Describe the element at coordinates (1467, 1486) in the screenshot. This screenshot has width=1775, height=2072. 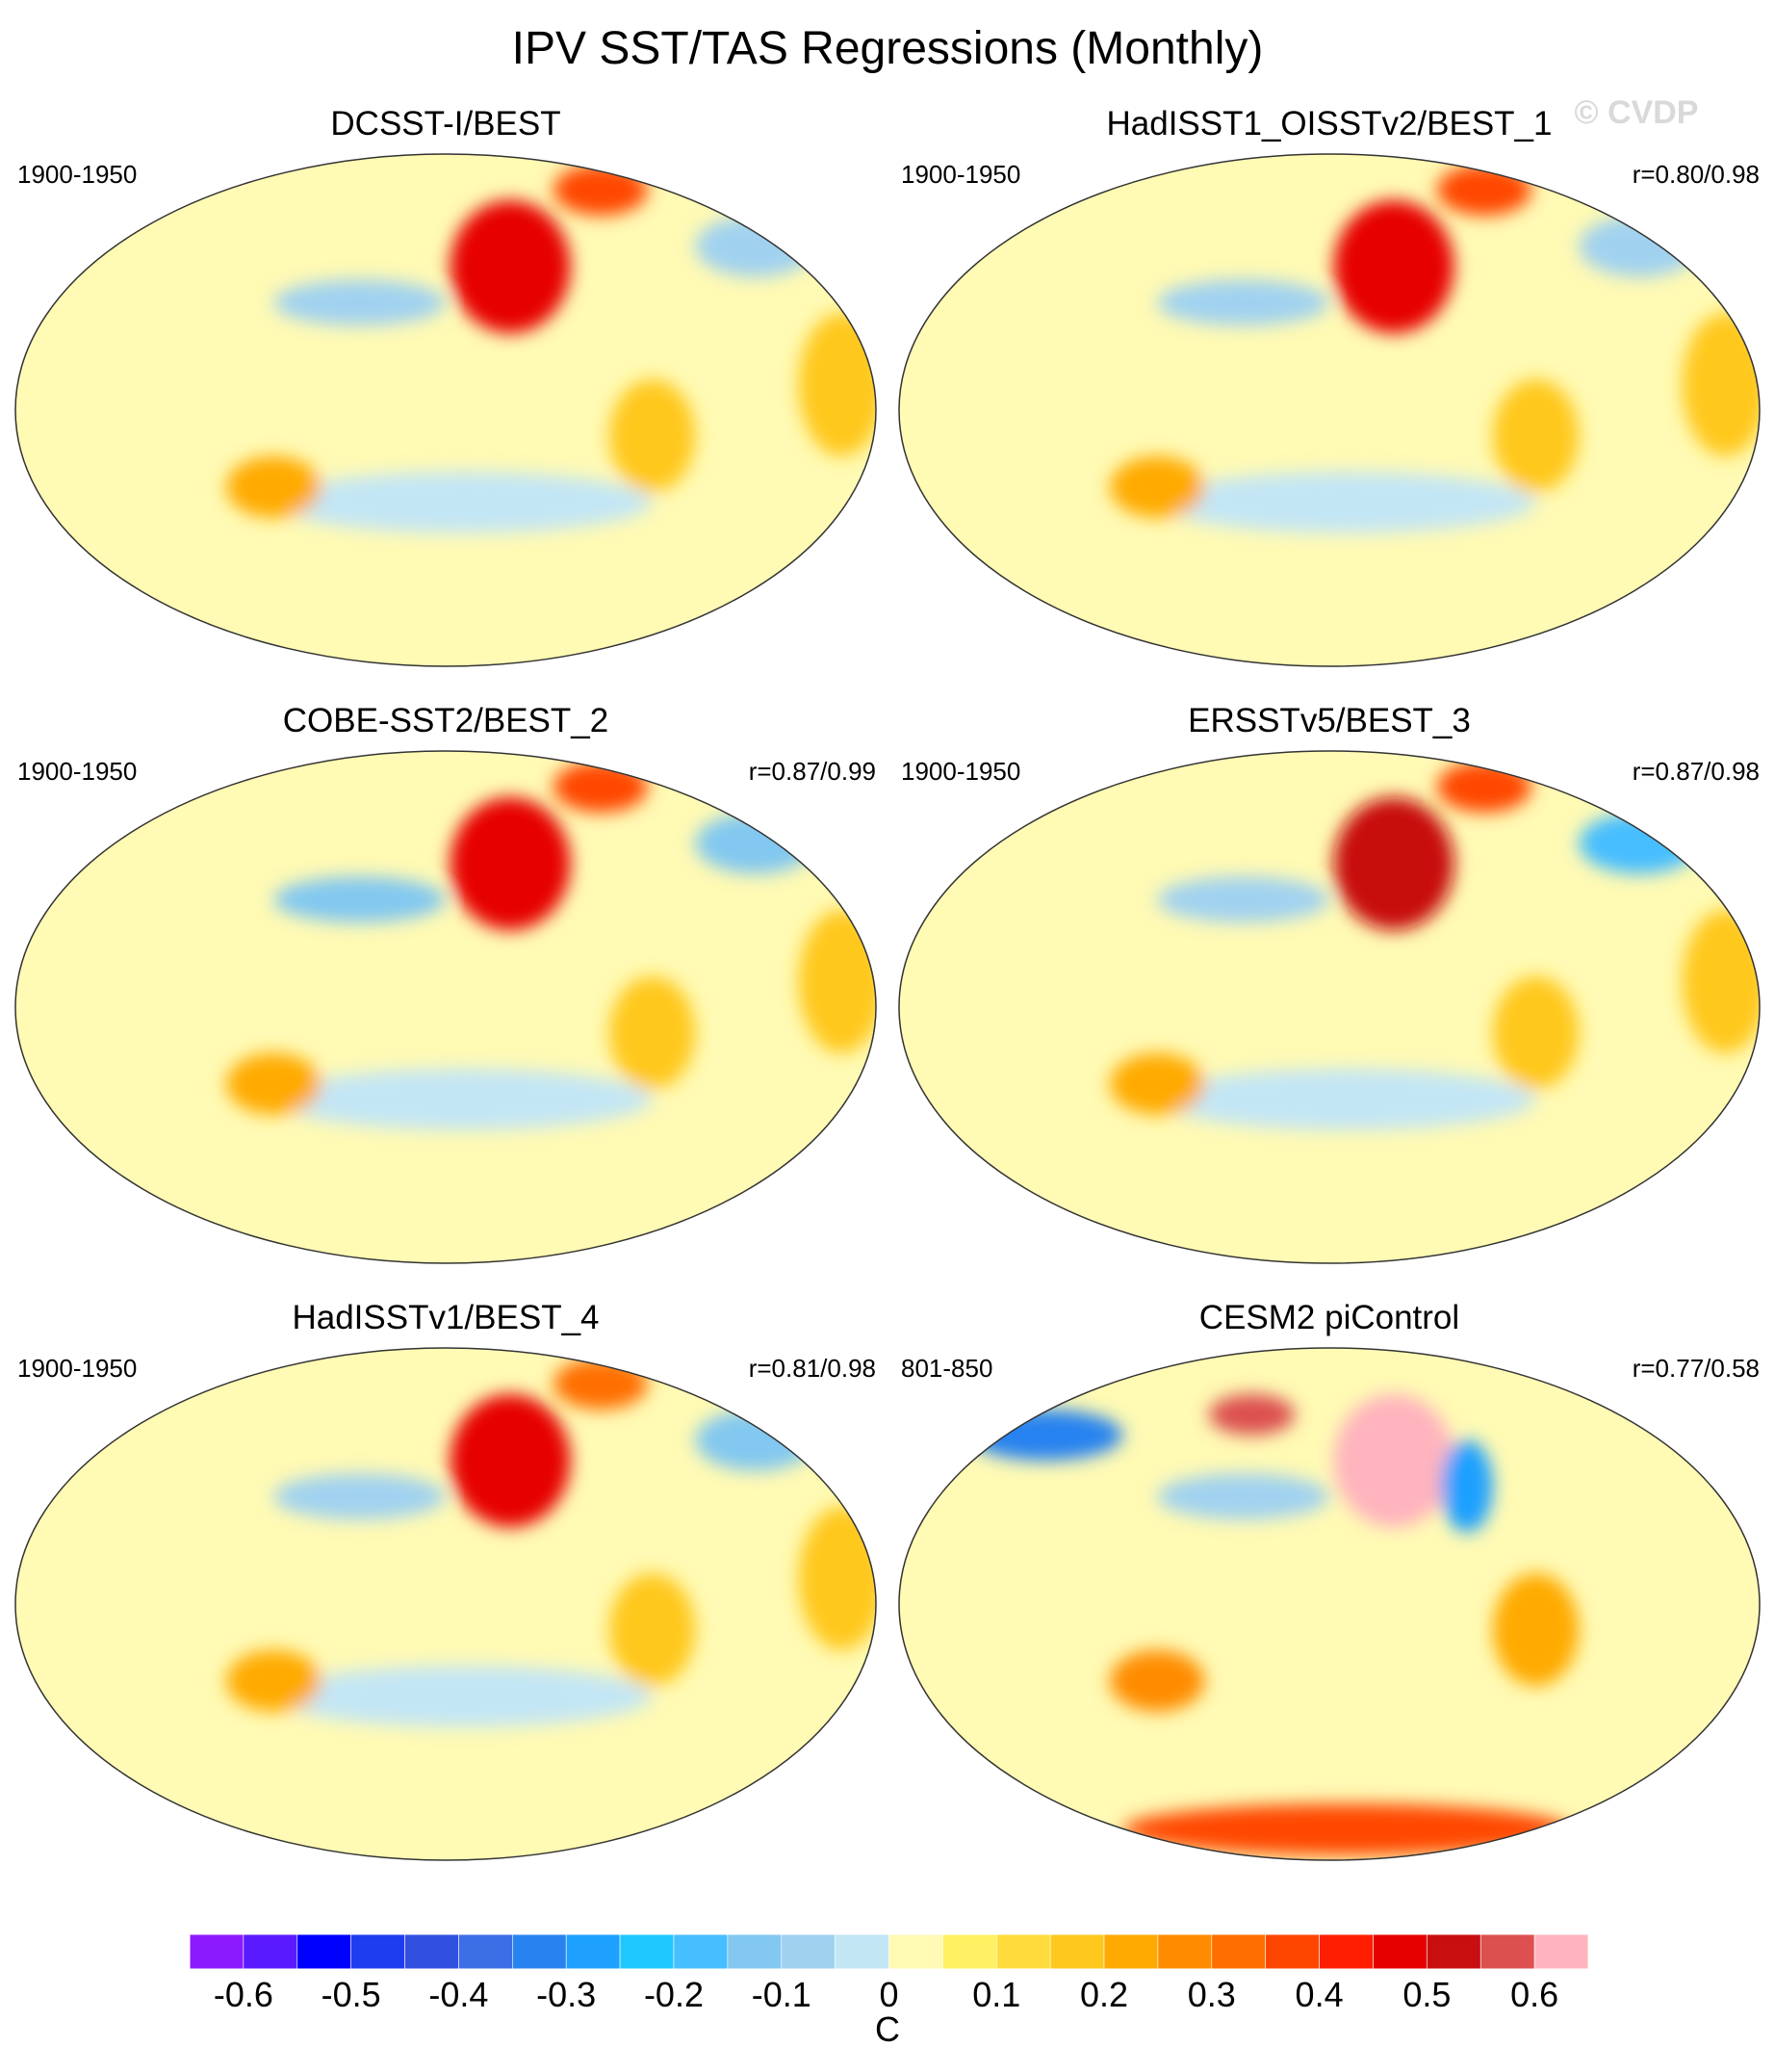
I see `region-eastern-north-america` at that location.